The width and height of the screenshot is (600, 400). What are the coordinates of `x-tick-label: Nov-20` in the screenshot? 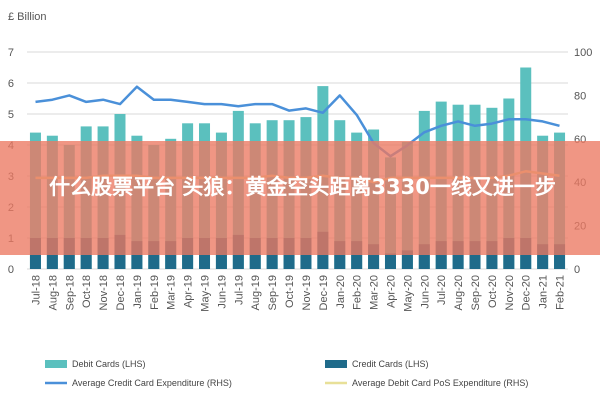 It's located at (510, 292).